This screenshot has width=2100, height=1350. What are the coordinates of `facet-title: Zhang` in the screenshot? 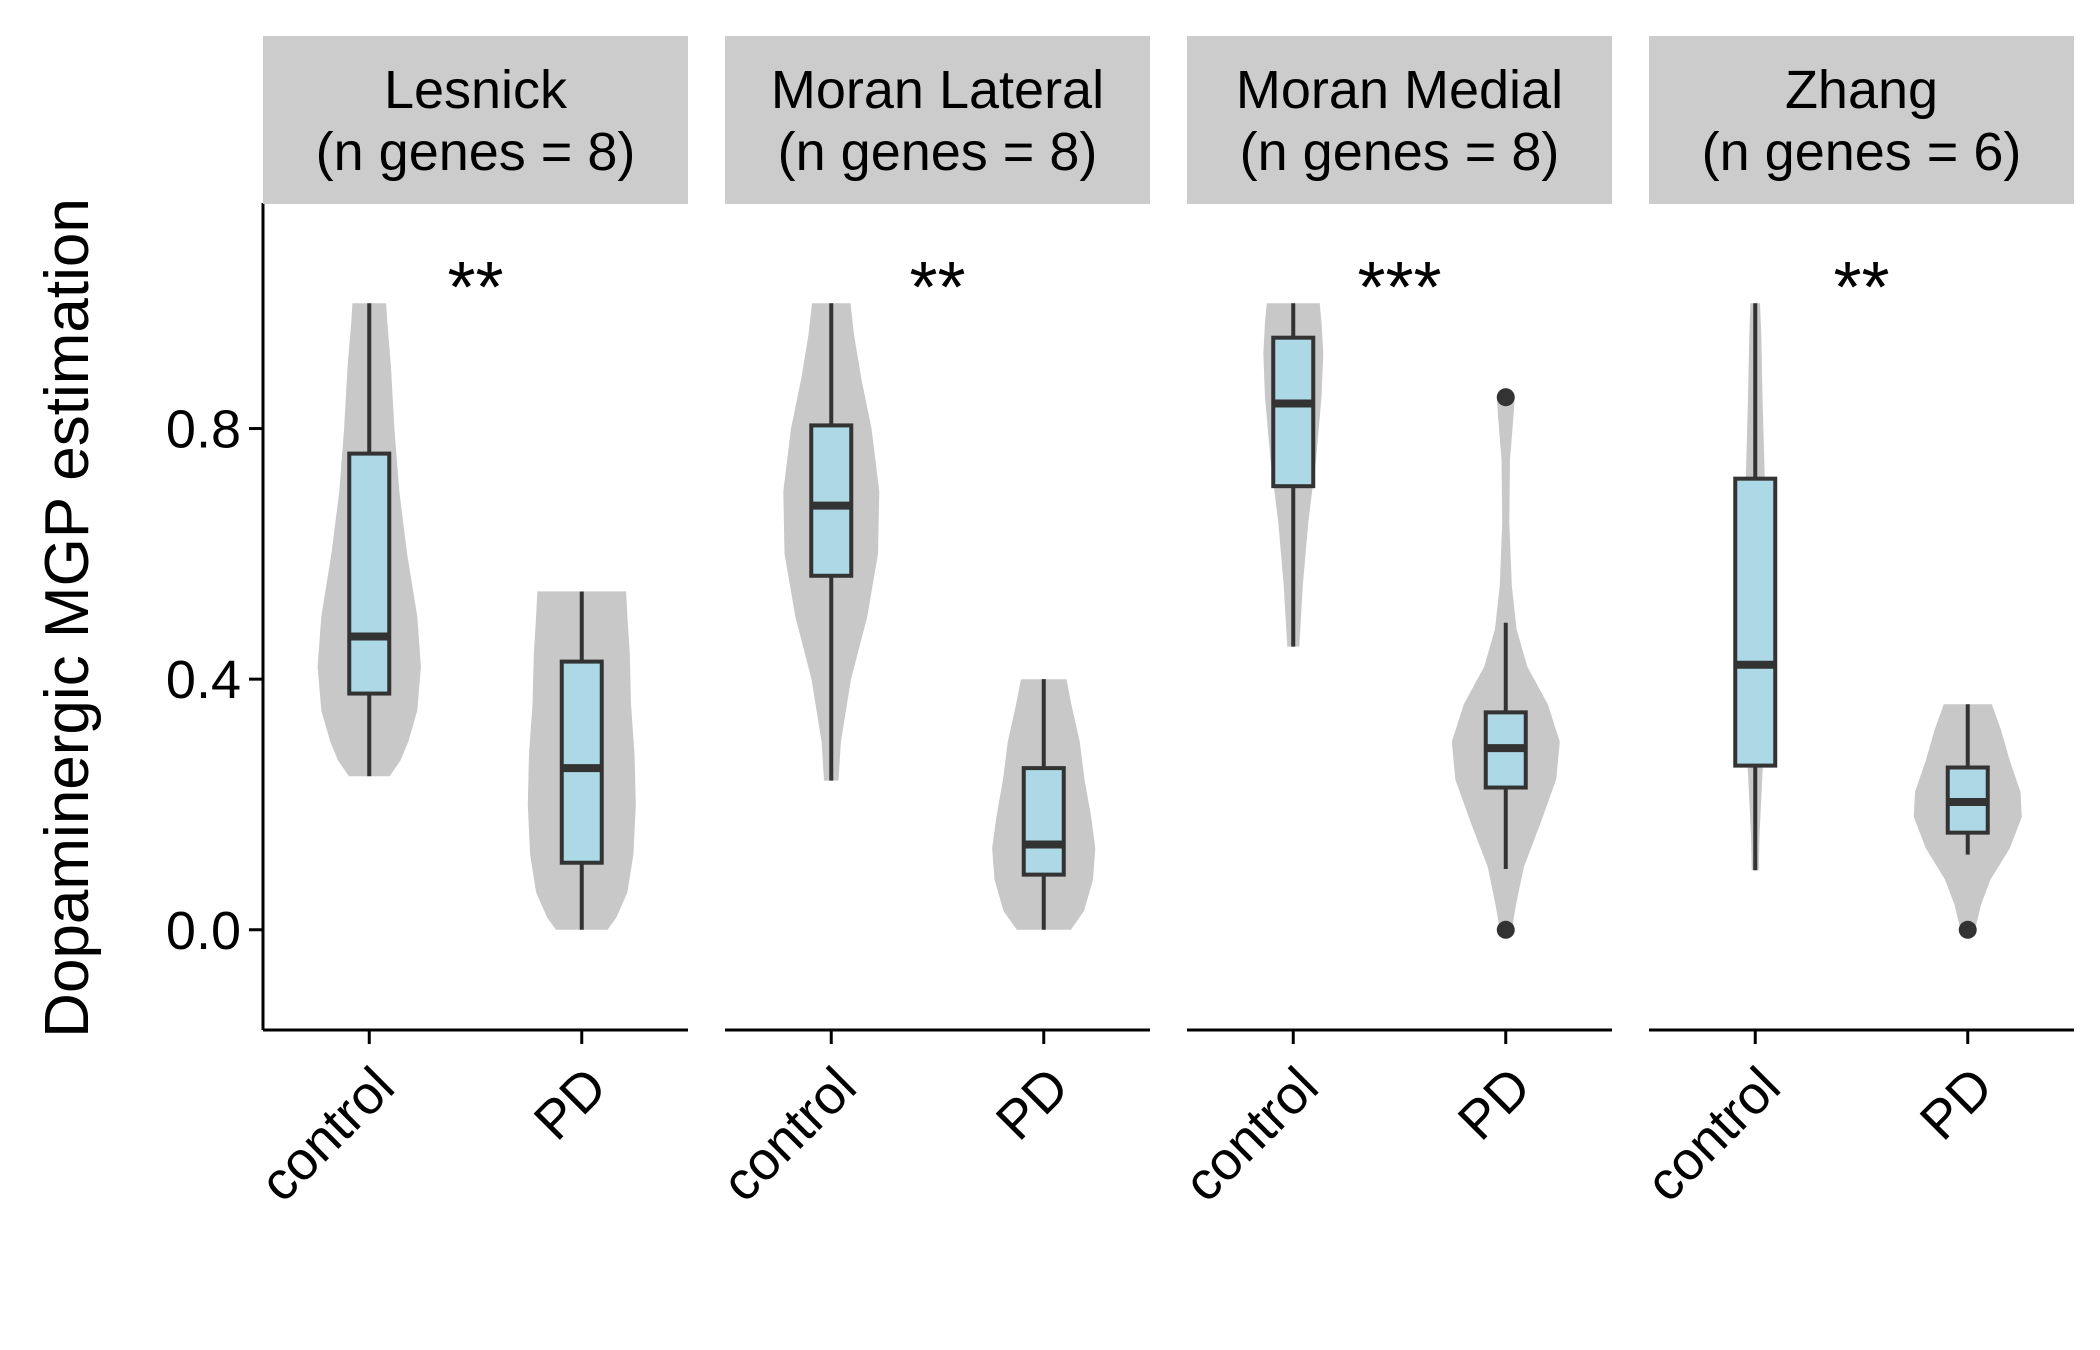 It's located at (1861, 90).